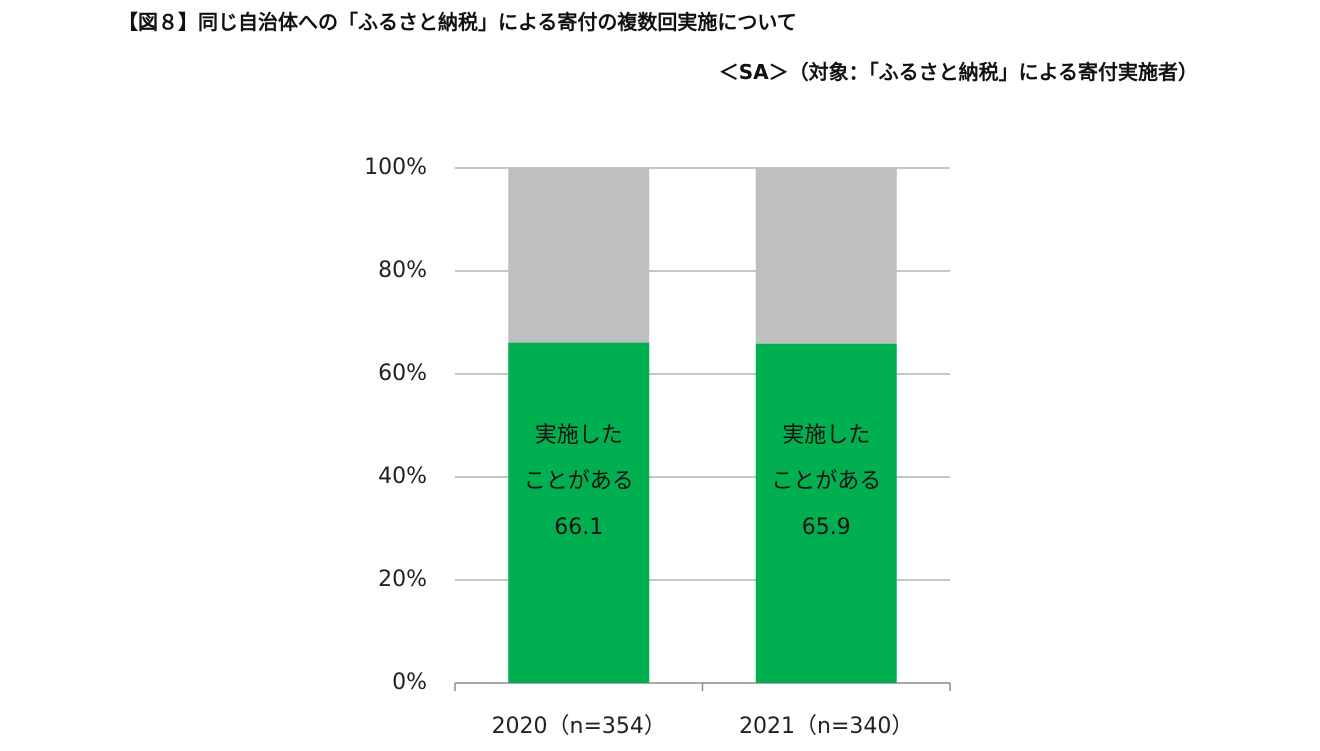 Image resolution: width=1320 pixels, height=751 pixels. I want to click on bar-label: 実施した ことがある 65.9, so click(826, 482).